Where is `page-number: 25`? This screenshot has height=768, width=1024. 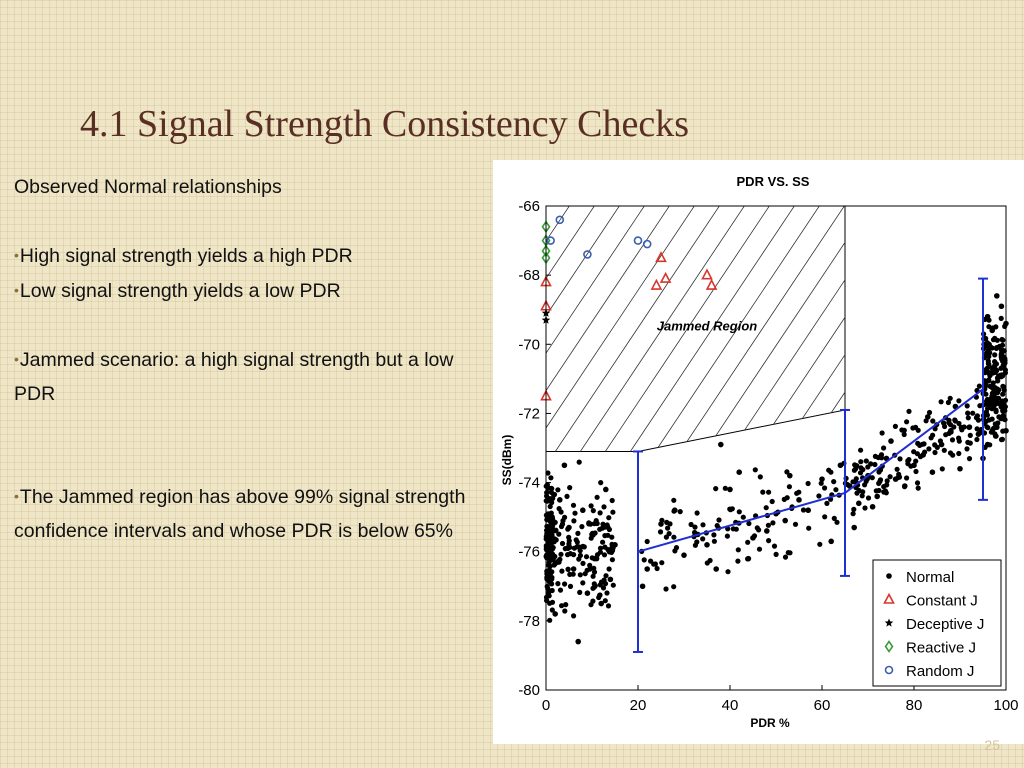 page-number: 25 is located at coordinates (992, 745).